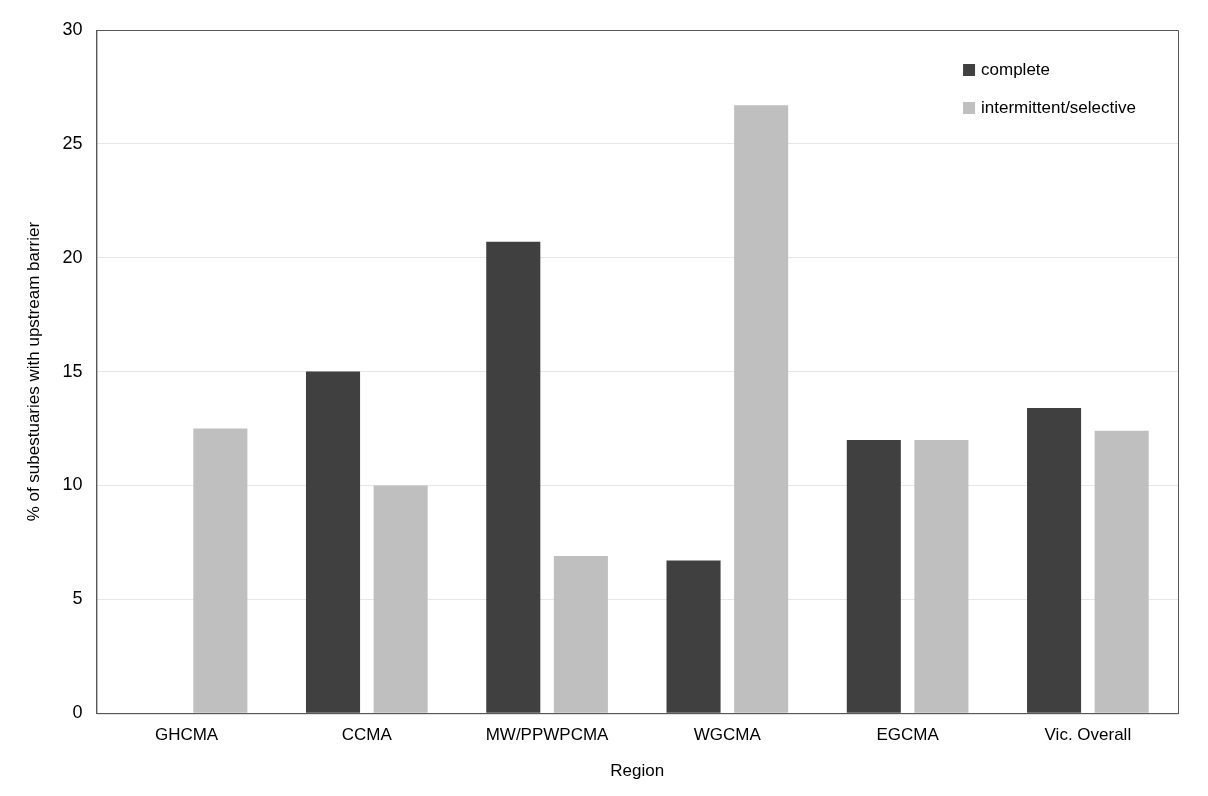  What do you see at coordinates (637, 771) in the screenshot?
I see `x-axis-title: Region` at bounding box center [637, 771].